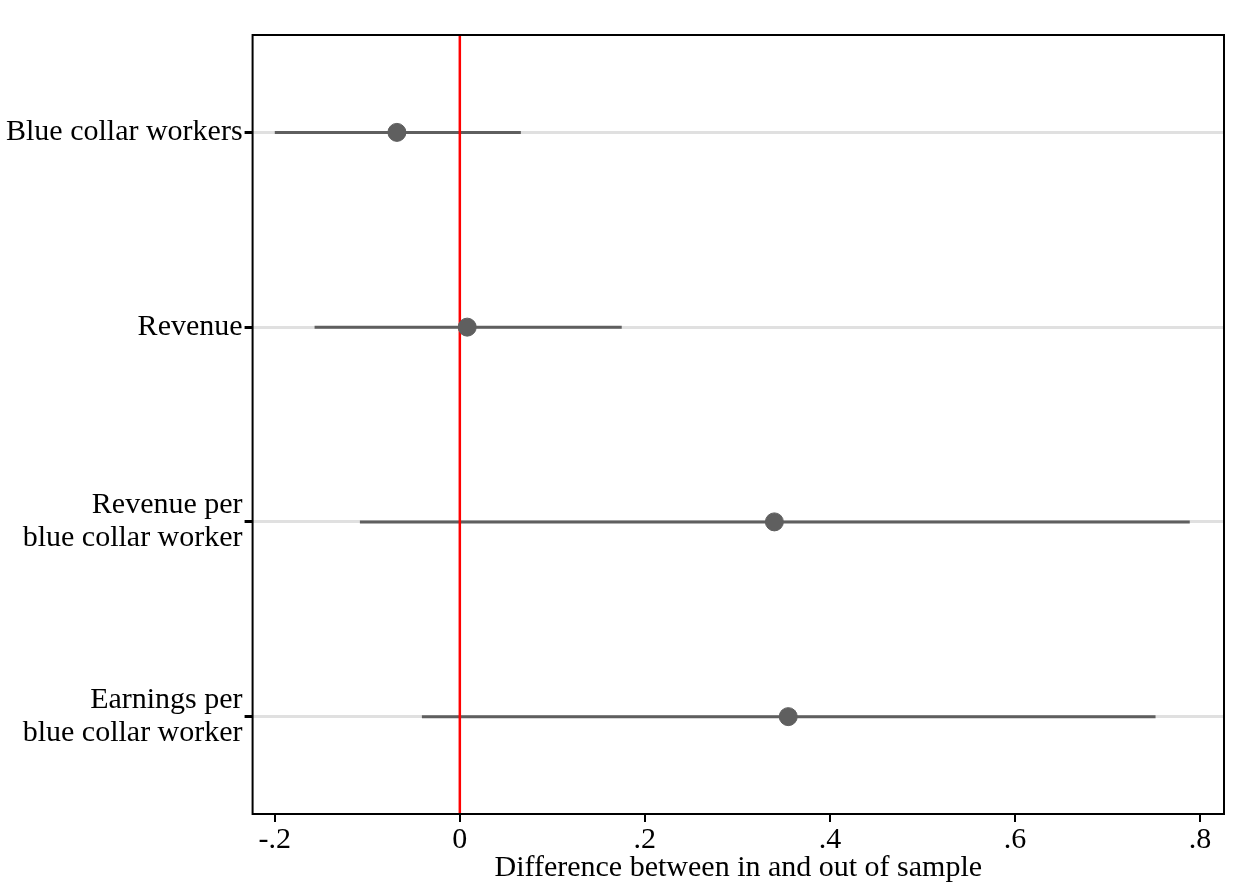 The width and height of the screenshot is (1234, 890). Describe the element at coordinates (460, 837) in the screenshot. I see `x-tick-label: 0` at that location.